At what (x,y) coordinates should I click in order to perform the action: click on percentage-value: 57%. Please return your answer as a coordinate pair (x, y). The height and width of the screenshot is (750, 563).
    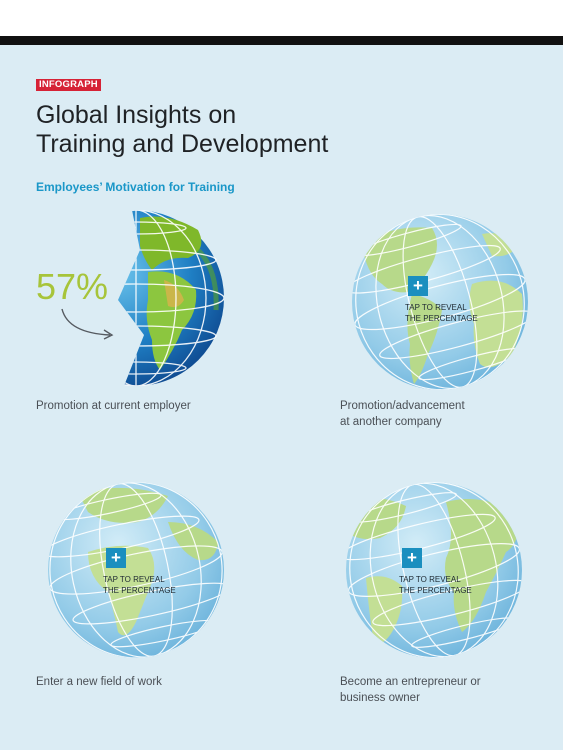
    Looking at the image, I should click on (72, 286).